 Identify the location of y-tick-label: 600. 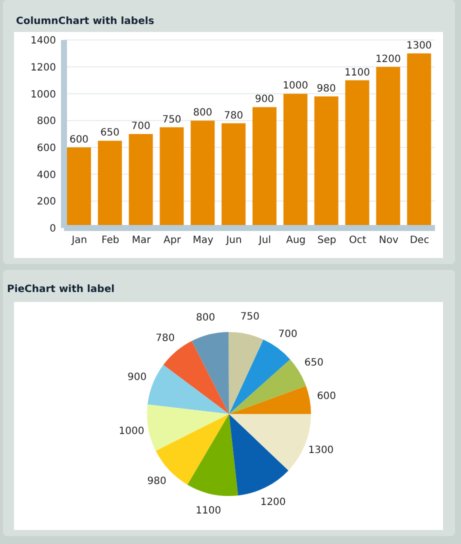
(46, 148).